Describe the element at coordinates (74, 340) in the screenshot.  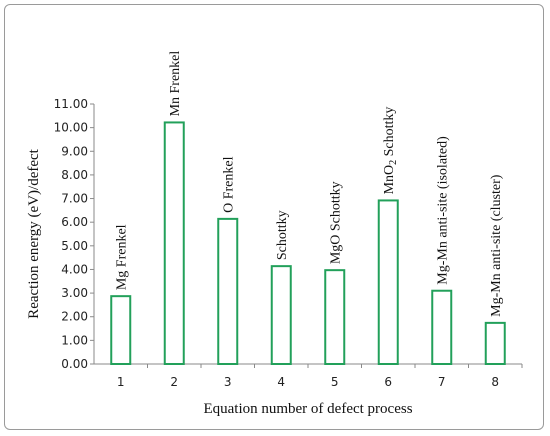
I see `y-tick-label: 1.00` at that location.